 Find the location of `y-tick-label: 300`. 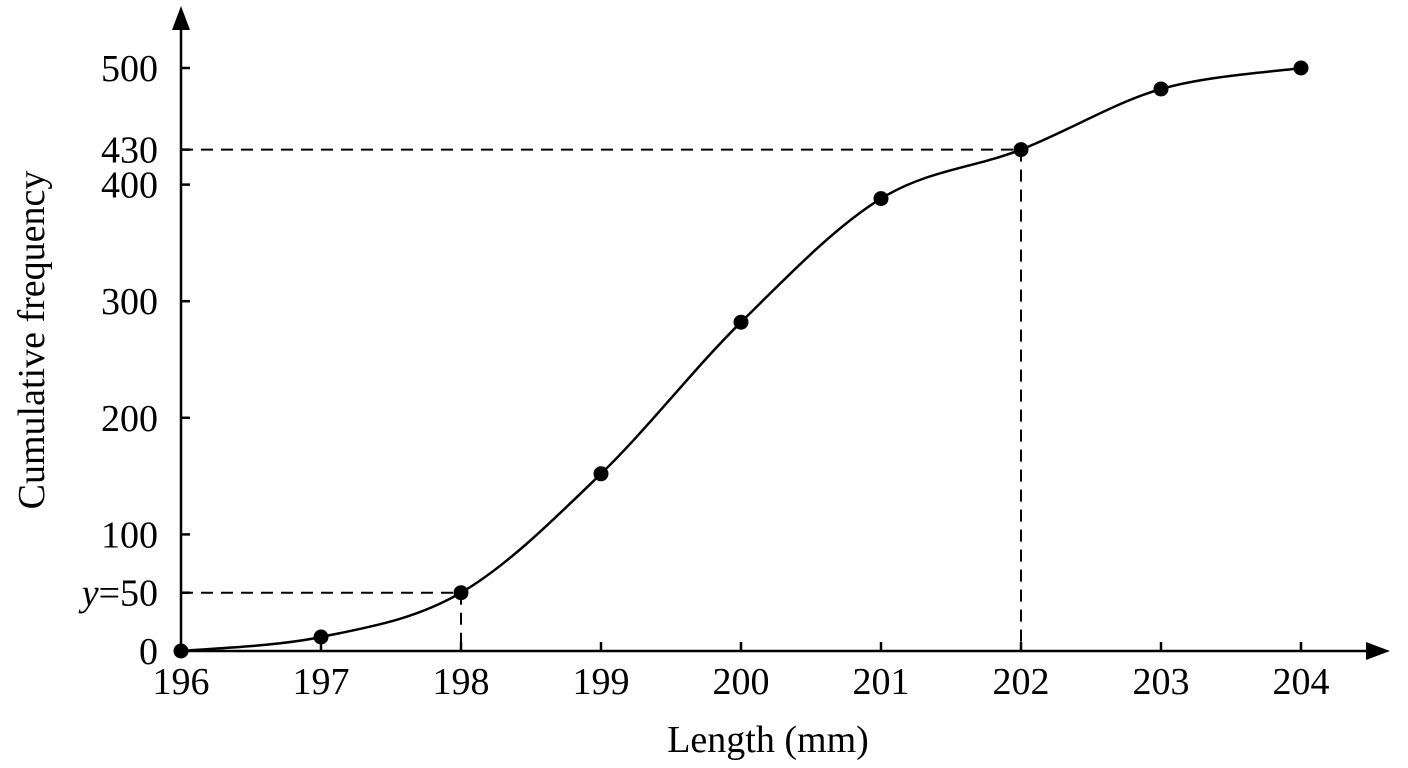

y-tick-label: 300 is located at coordinates (129, 302).